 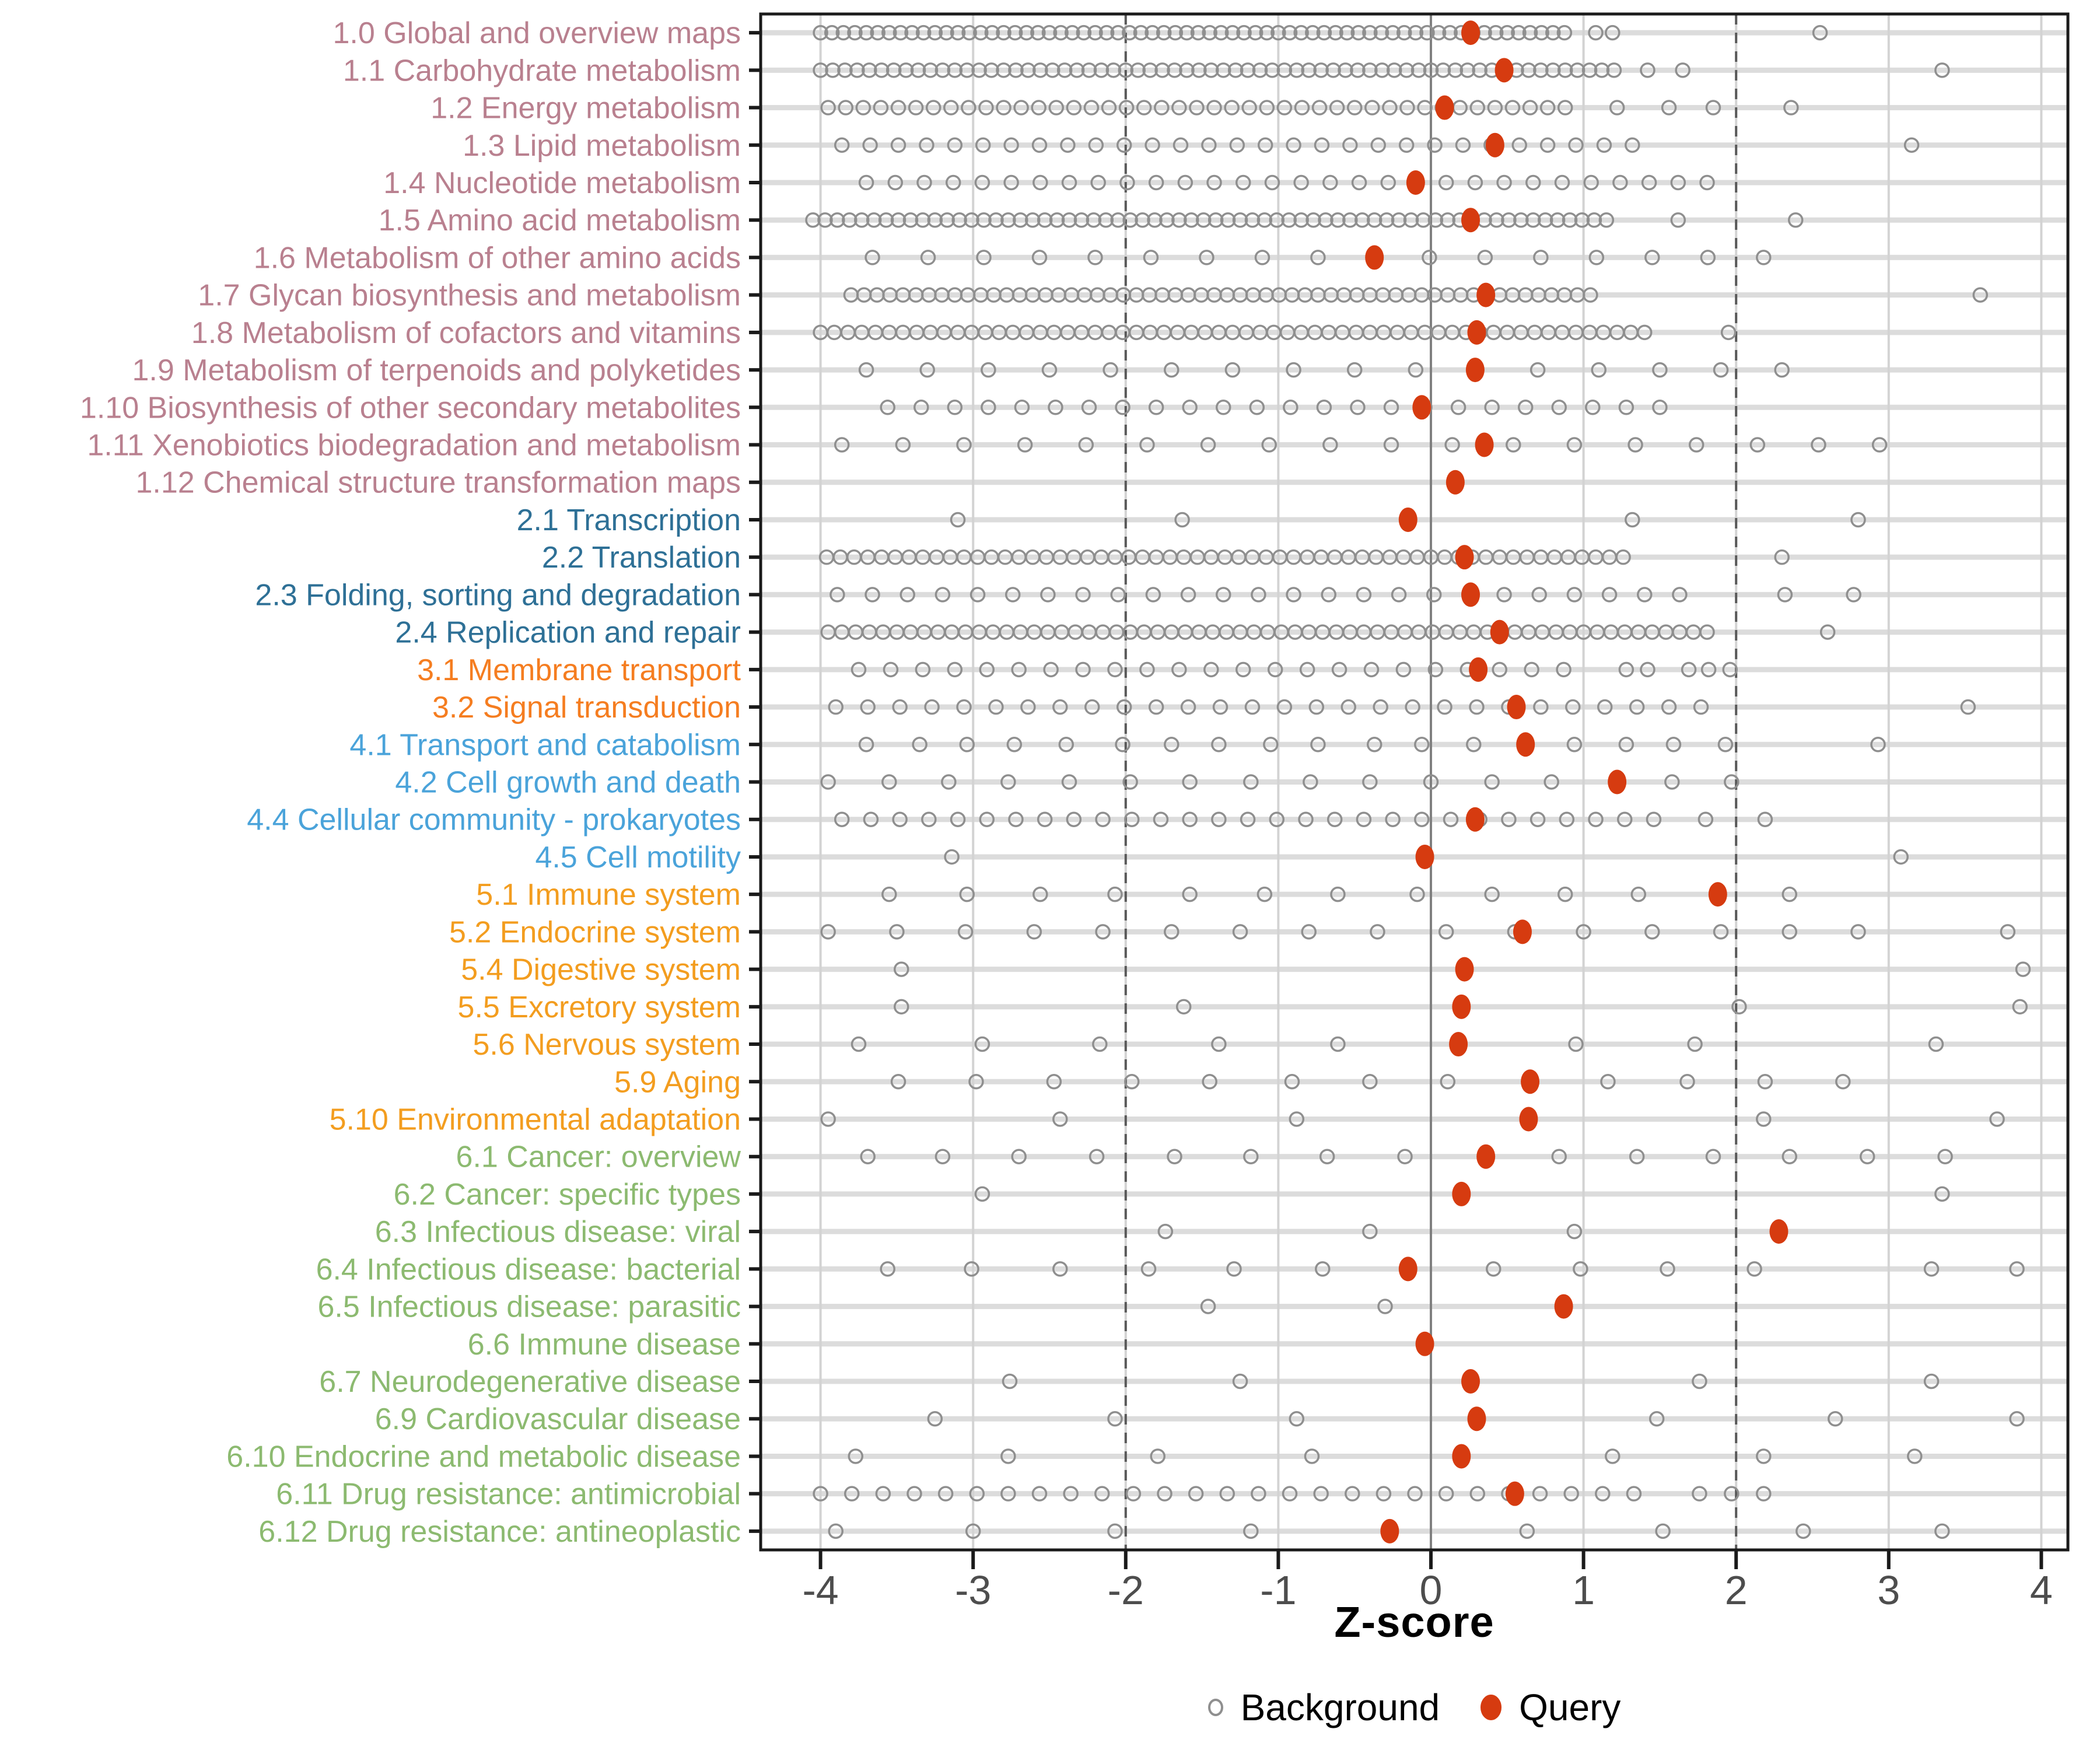 I want to click on y-axis-label: 6.5 Infectious disease: parasitic, so click(x=529, y=1307).